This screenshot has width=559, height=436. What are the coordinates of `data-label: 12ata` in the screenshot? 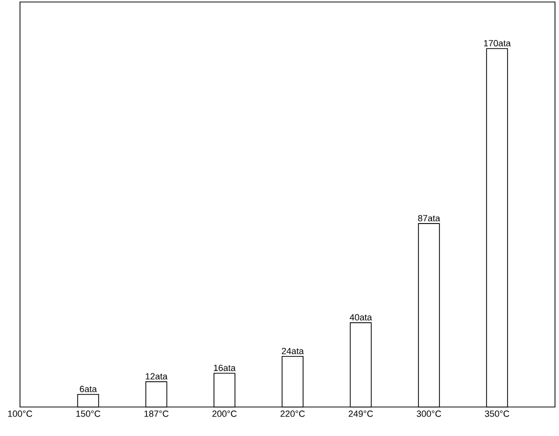 It's located at (157, 376).